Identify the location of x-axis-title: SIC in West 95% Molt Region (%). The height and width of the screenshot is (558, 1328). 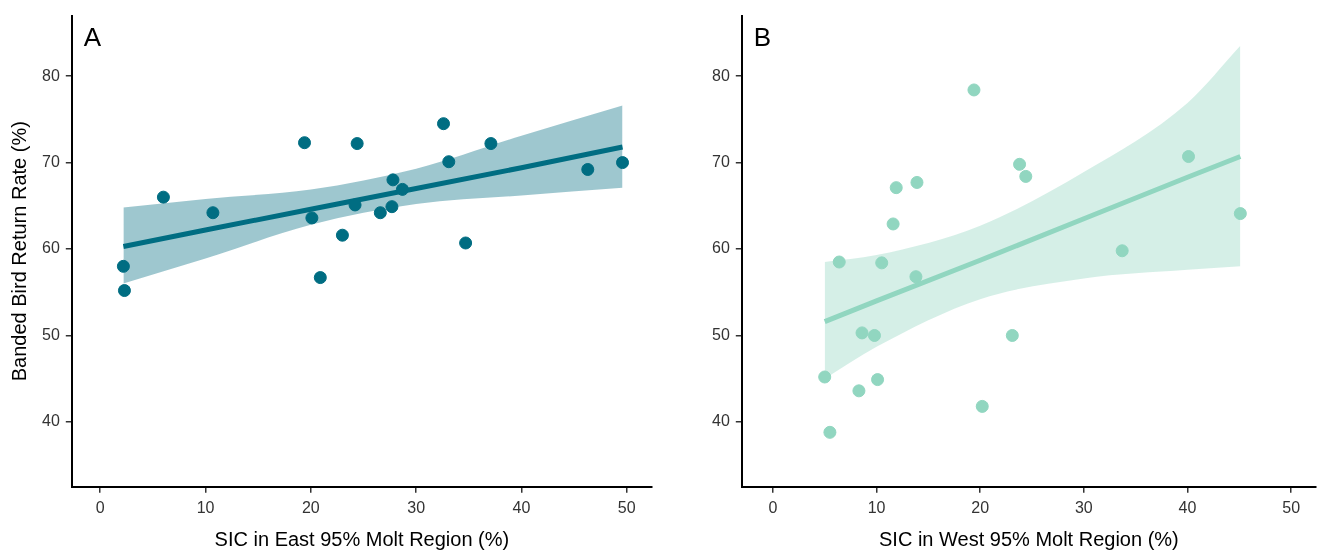
(1029, 538).